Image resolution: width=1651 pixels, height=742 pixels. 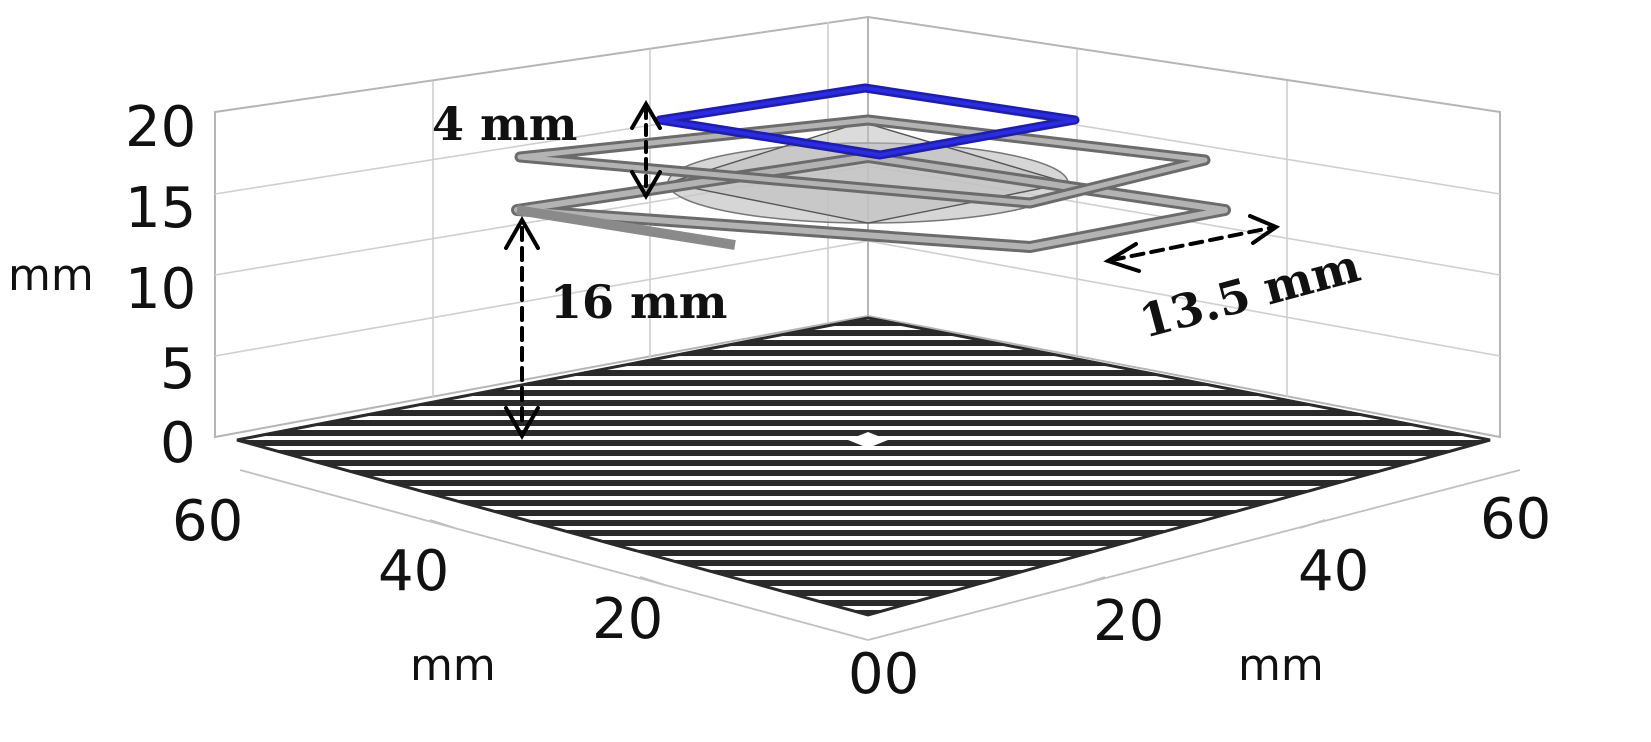 What do you see at coordinates (626, 227) in the screenshot?
I see `lower-frame-back-bar` at bounding box center [626, 227].